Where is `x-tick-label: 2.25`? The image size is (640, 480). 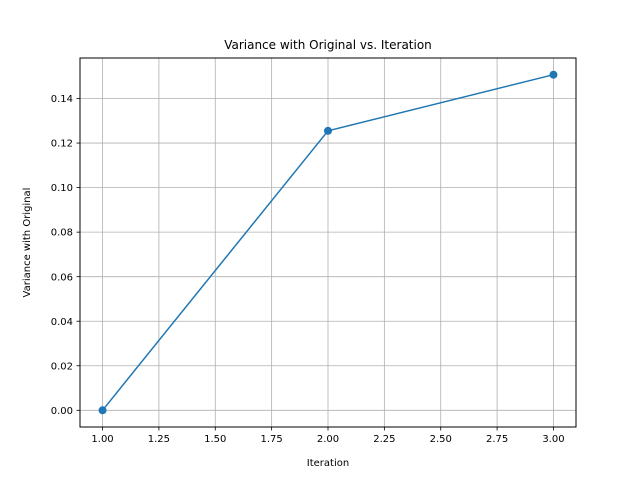
x-tick-label: 2.25 is located at coordinates (384, 439).